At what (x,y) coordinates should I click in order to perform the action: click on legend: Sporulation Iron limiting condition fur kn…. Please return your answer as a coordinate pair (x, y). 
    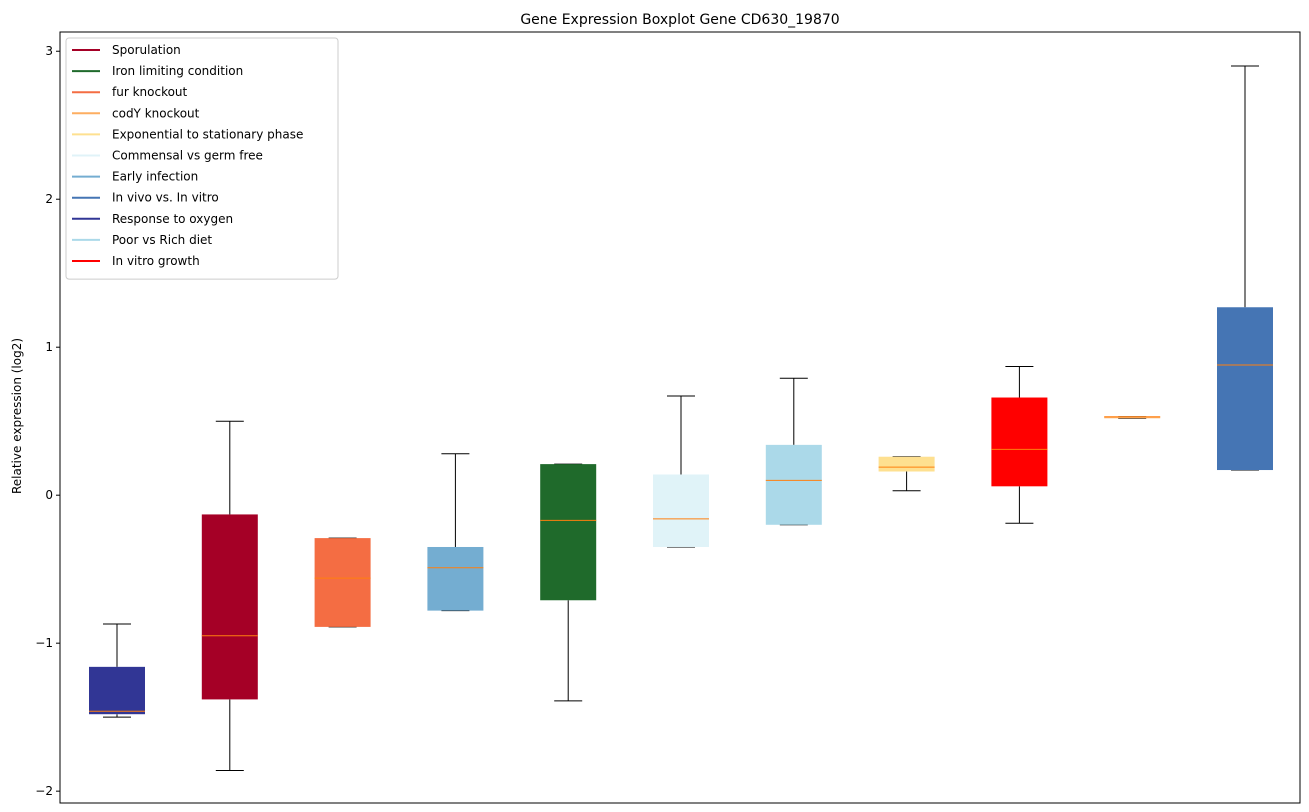
    Looking at the image, I should click on (202, 158).